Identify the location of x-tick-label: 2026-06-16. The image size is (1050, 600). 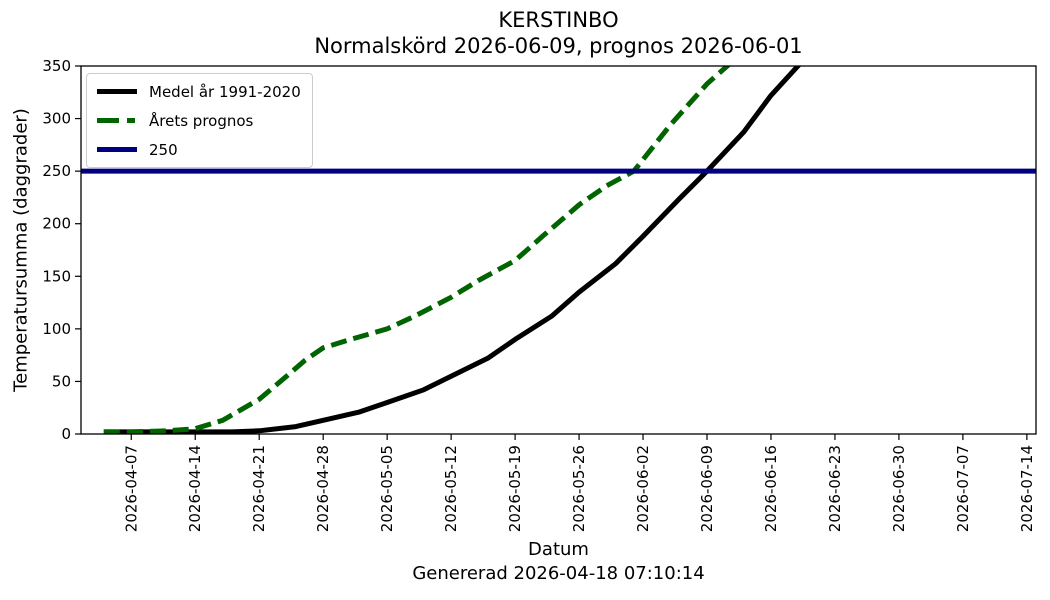
(771, 488).